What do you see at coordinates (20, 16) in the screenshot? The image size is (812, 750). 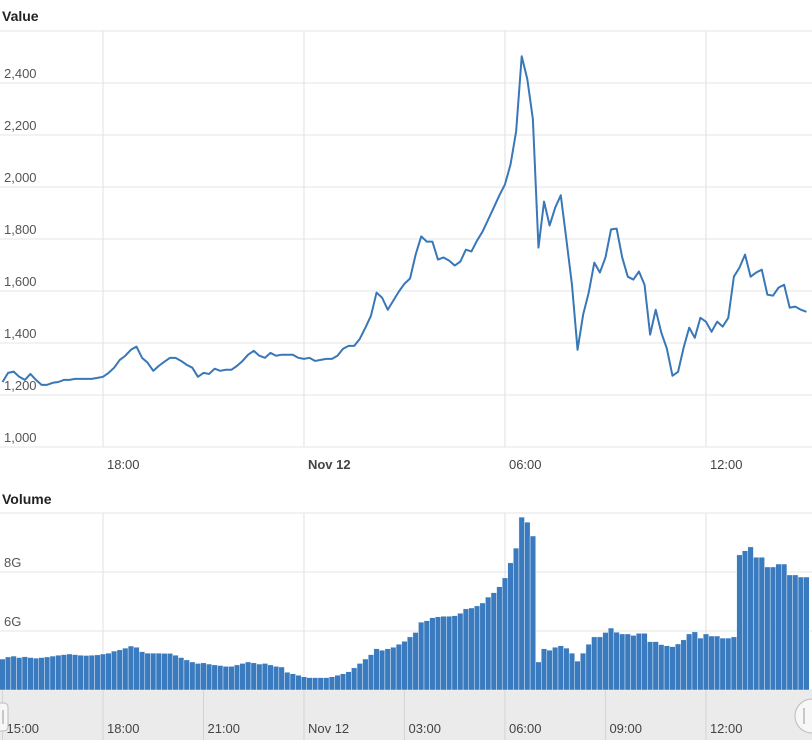 I see `chart-title: Value` at bounding box center [20, 16].